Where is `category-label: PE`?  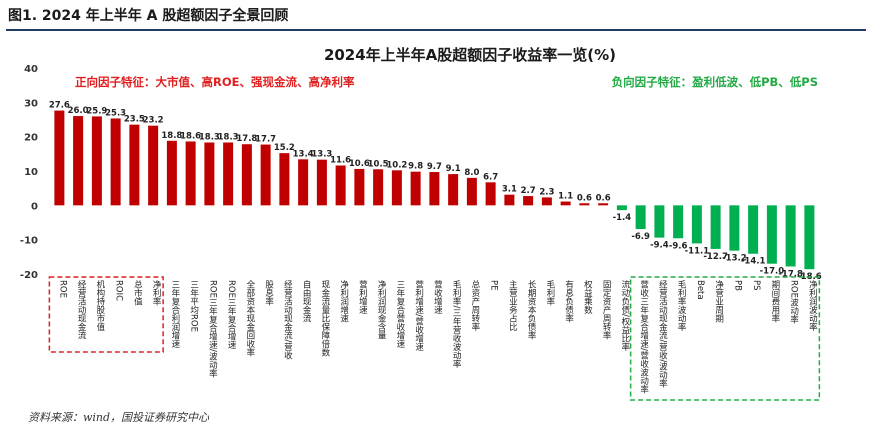
category-label: PE is located at coordinates (494, 285).